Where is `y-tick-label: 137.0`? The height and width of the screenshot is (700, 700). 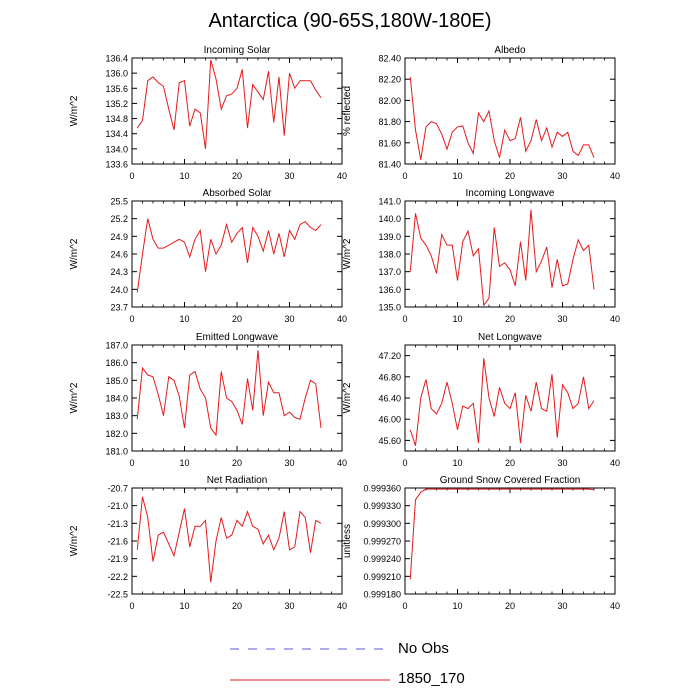
y-tick-label: 137.0 is located at coordinates (389, 272).